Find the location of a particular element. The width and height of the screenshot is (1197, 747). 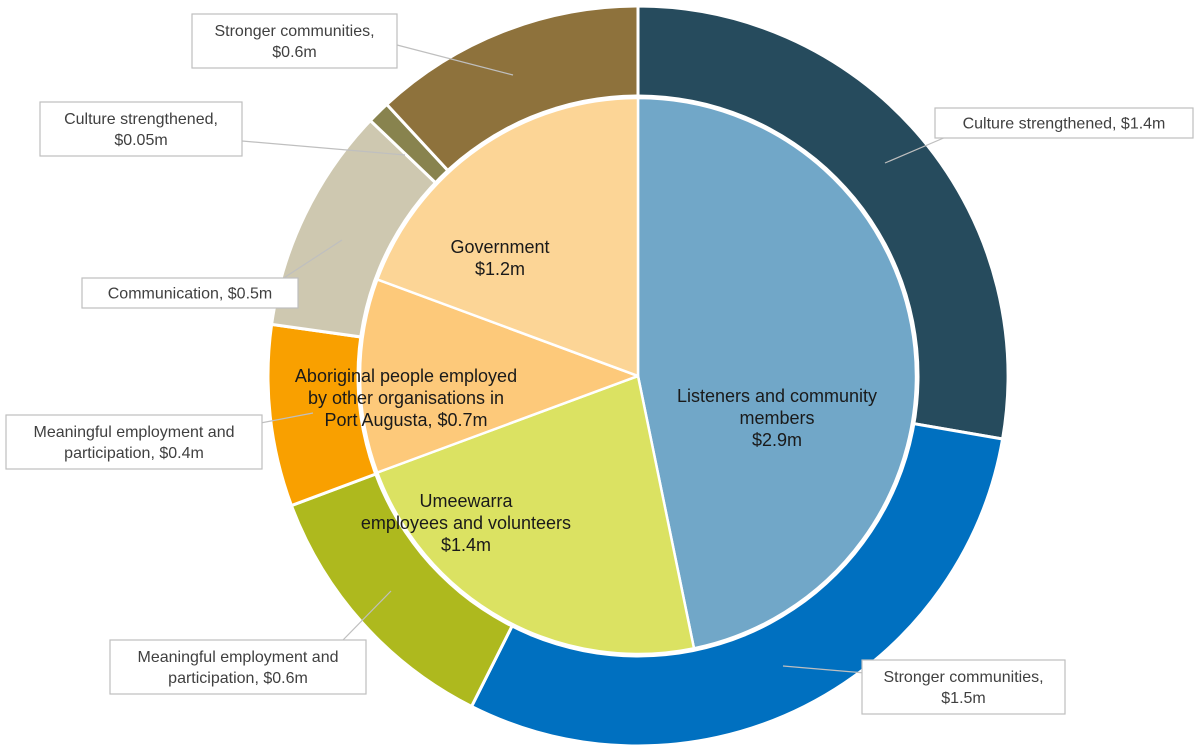

inner-label-listeners-and-community-members-2-9m: Listeners and community members $2.9m is located at coordinates (777, 418).